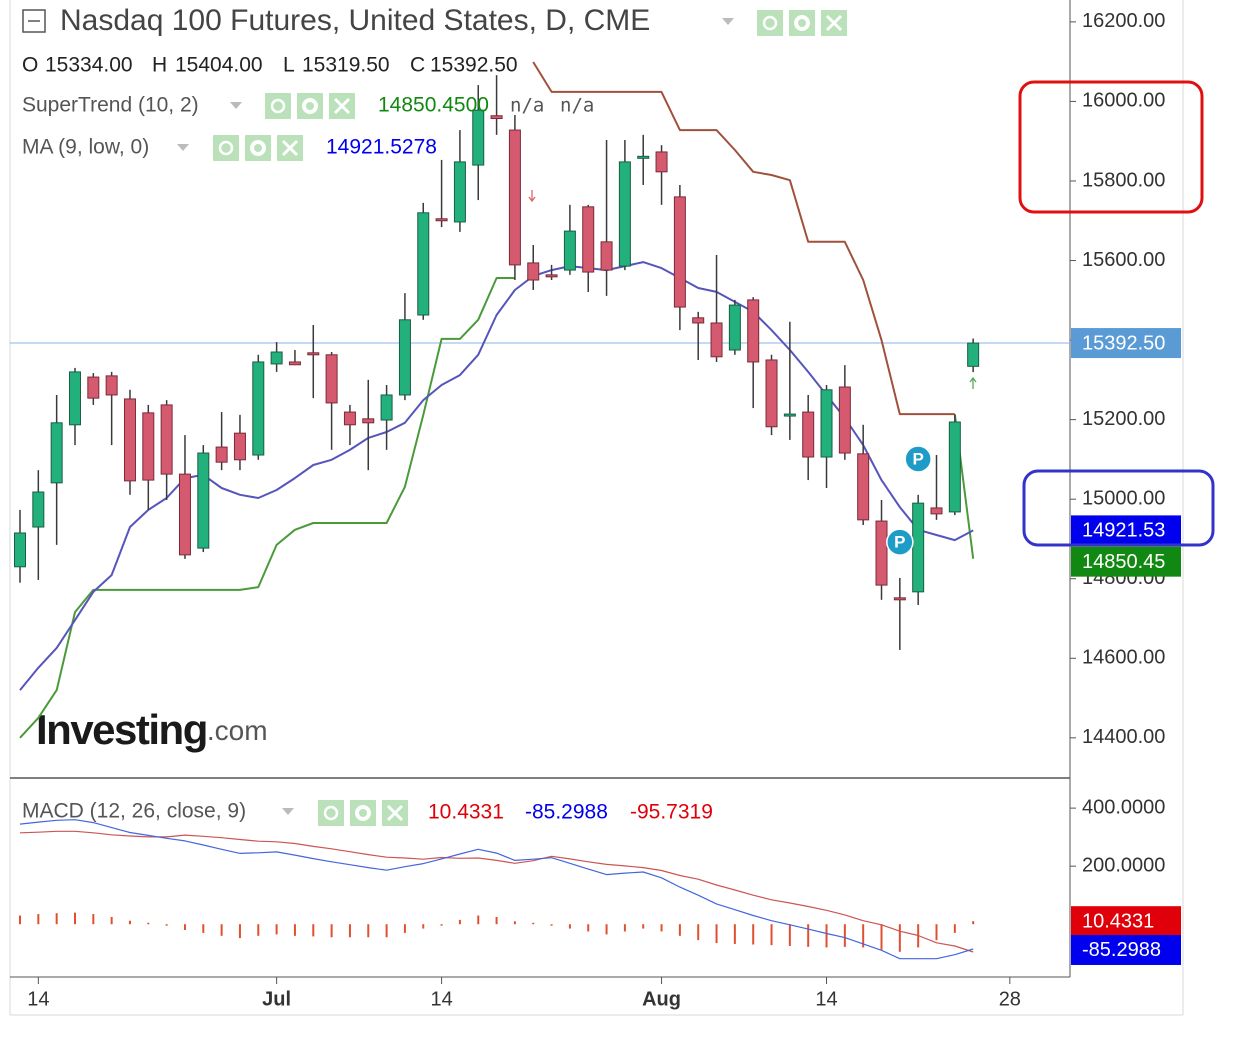  Describe the element at coordinates (474, 65) in the screenshot. I see `legend-value: 15392.50` at that location.